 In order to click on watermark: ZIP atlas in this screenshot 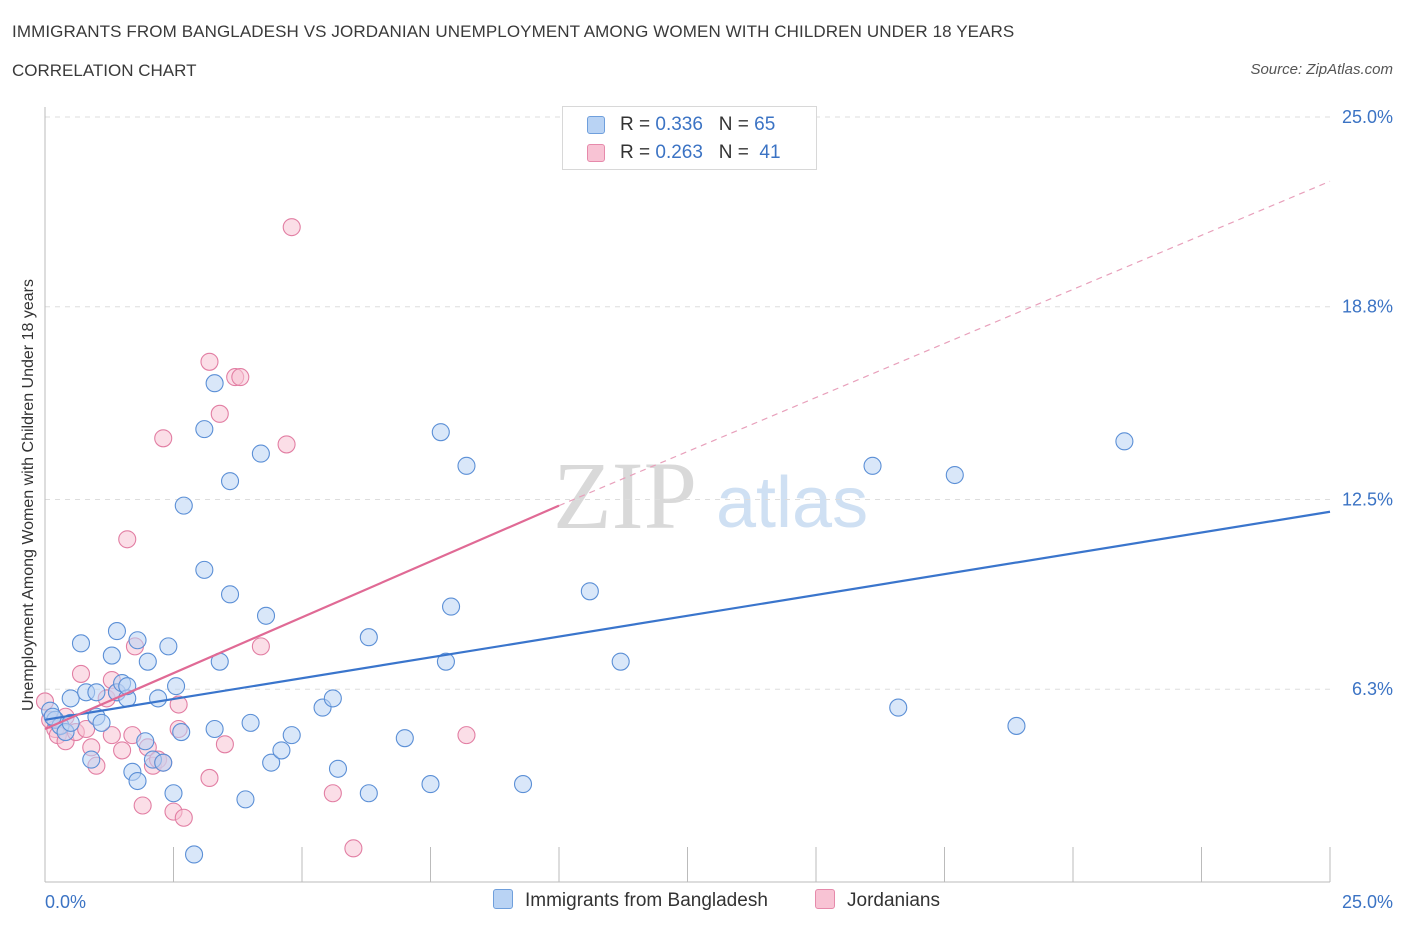, I will do `click(710, 495)`.